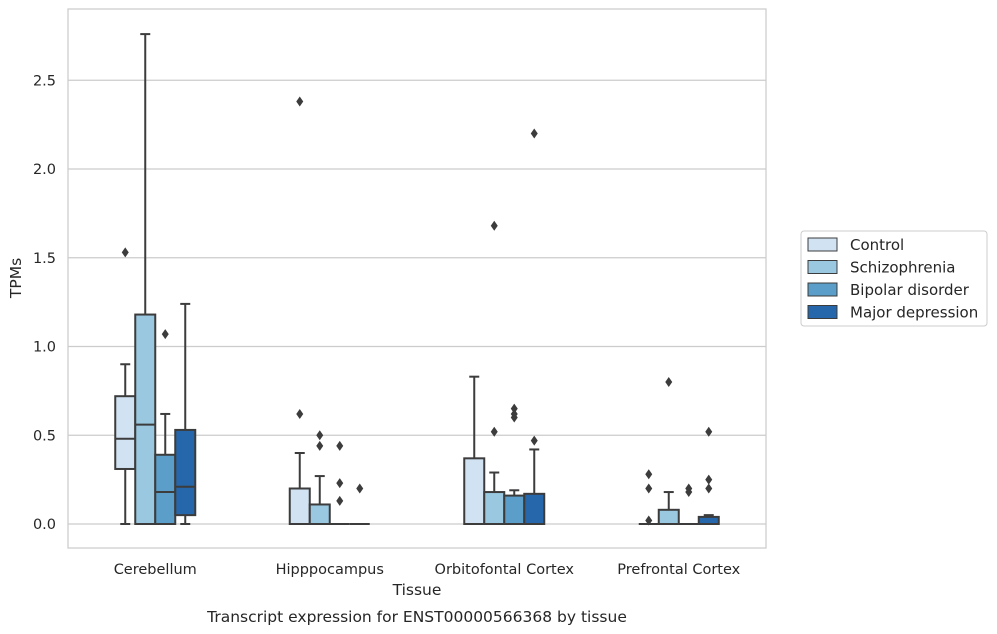 The image size is (997, 634). Describe the element at coordinates (678, 570) in the screenshot. I see `x-tick-label: Prefrontal Cortex` at that location.